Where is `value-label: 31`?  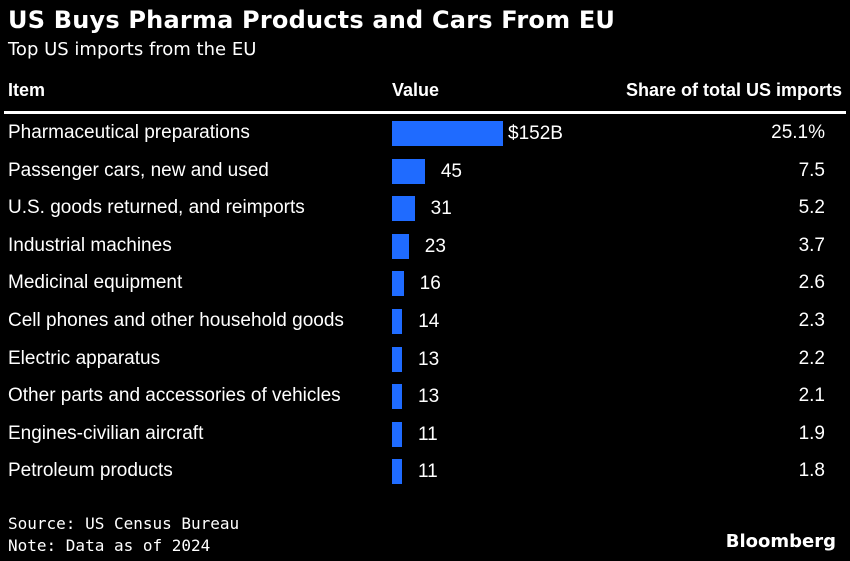
value-label: 31 is located at coordinates (441, 209).